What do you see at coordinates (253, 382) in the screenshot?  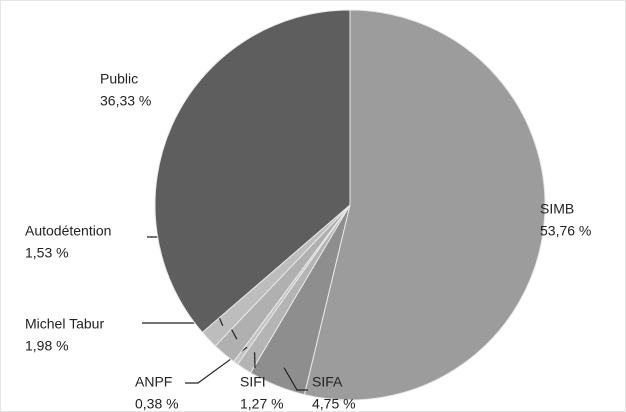 I see `slice-label: SIFI` at bounding box center [253, 382].